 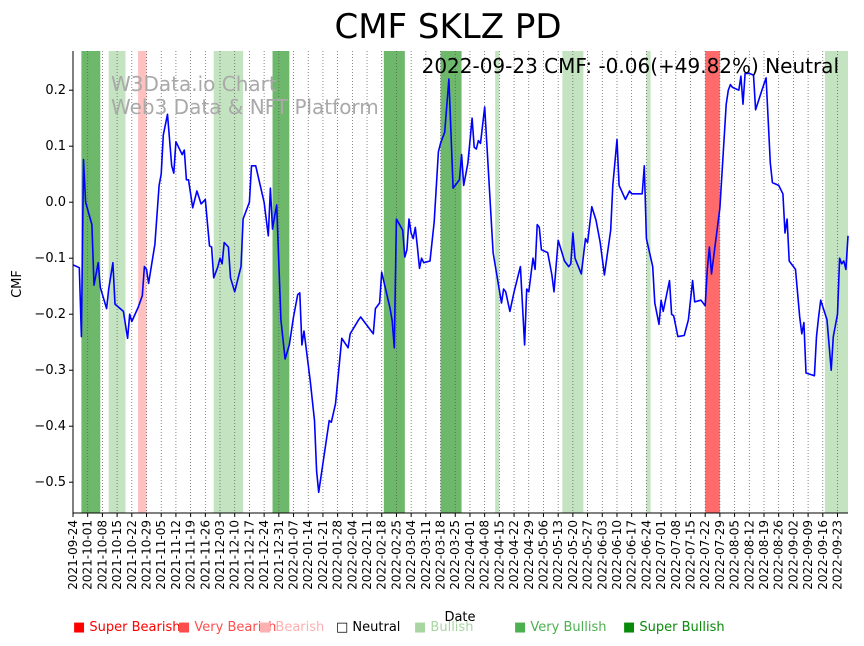 I want to click on x-tick-label-6: 2021-11-05, so click(x=161, y=555).